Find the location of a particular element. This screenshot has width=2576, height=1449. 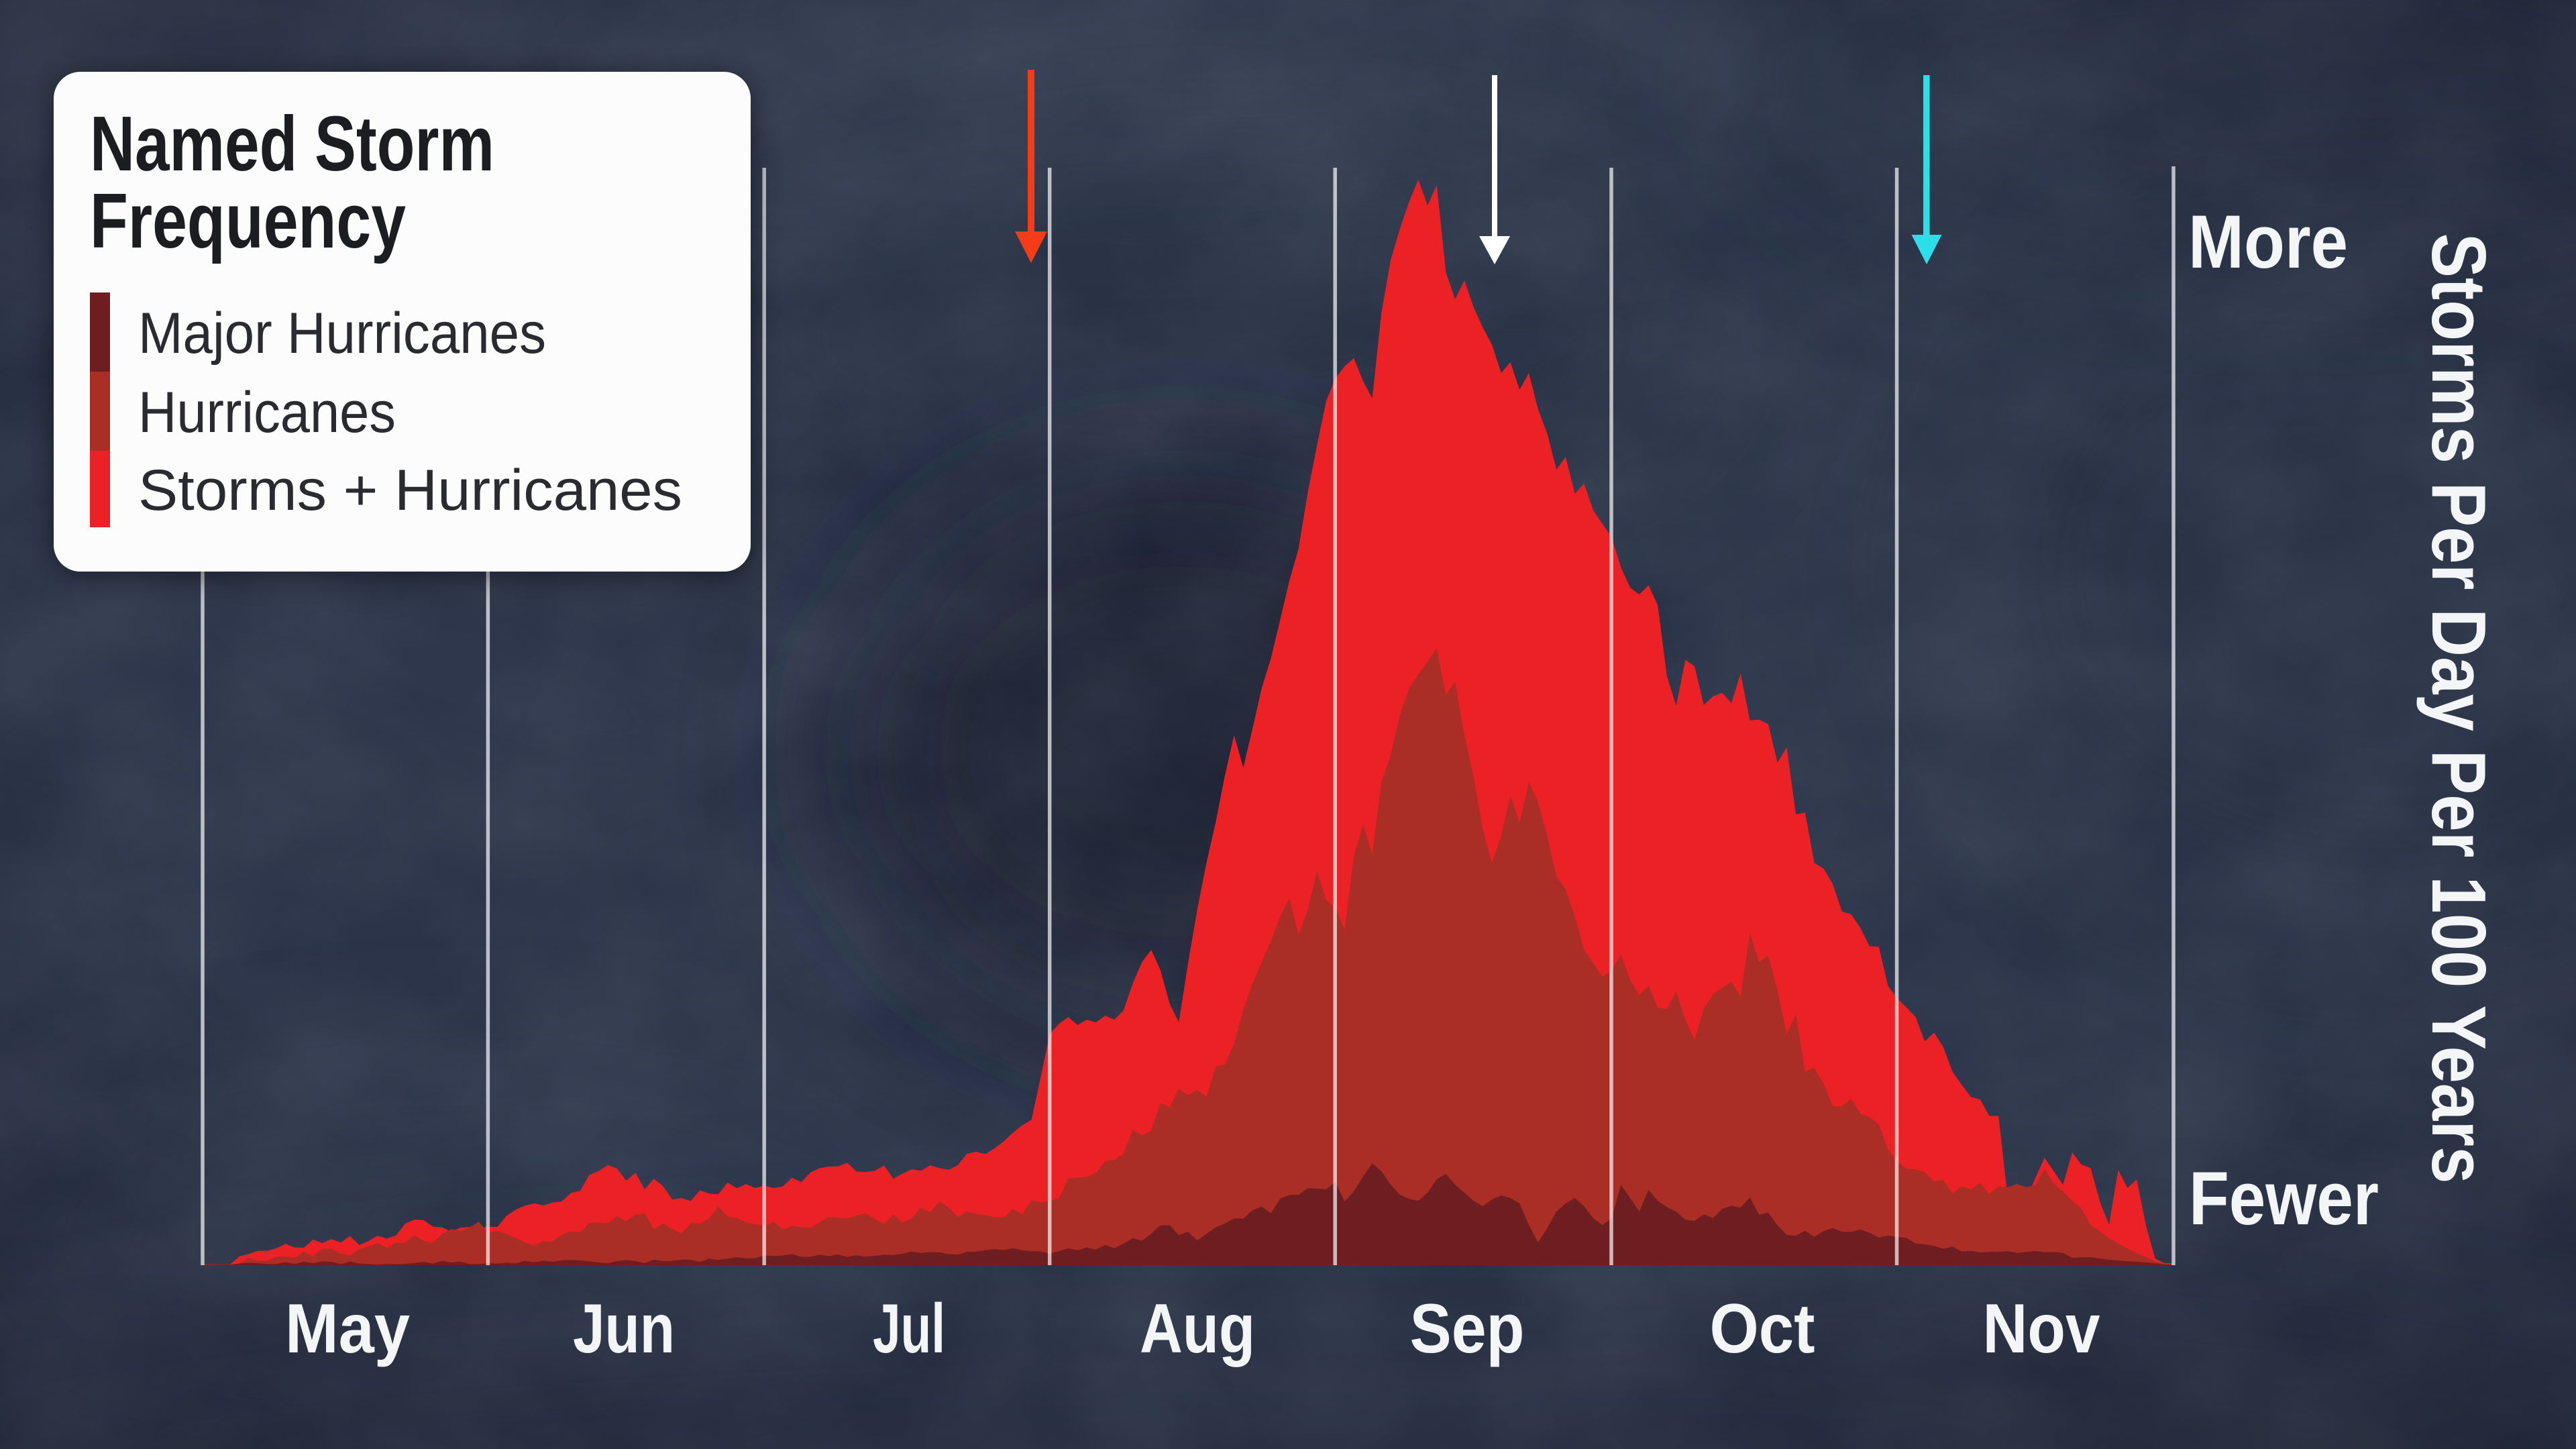

svg-text: Frequency is located at coordinates (248, 220).